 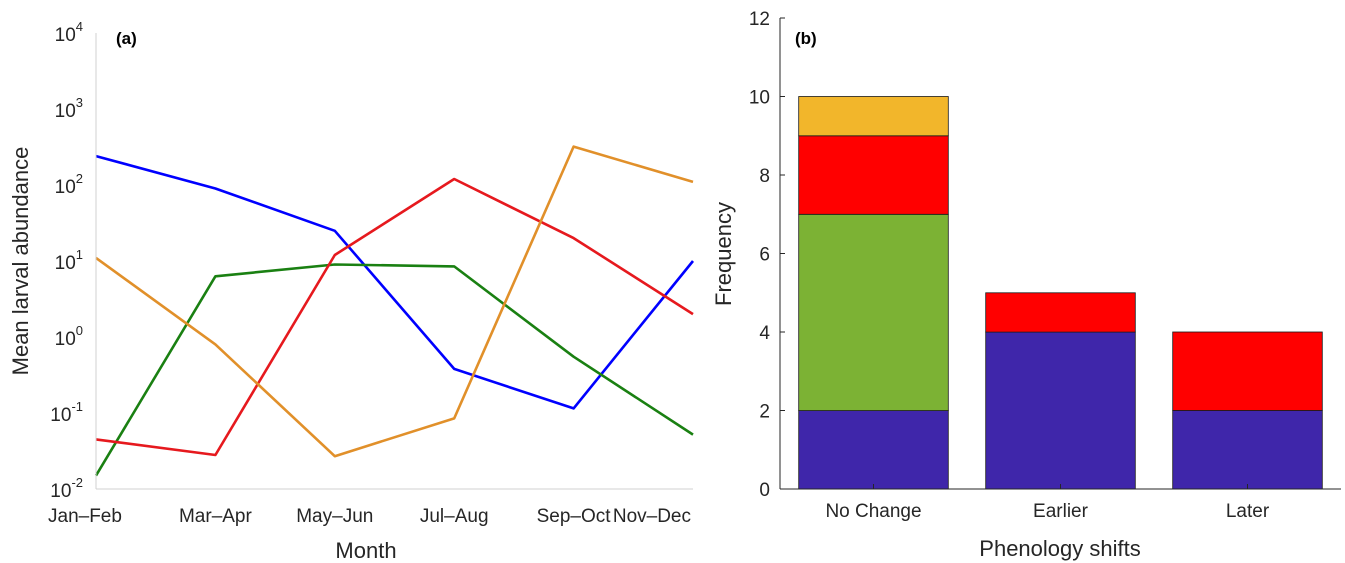 What do you see at coordinates (764, 176) in the screenshot?
I see `y-tick-label: 8` at bounding box center [764, 176].